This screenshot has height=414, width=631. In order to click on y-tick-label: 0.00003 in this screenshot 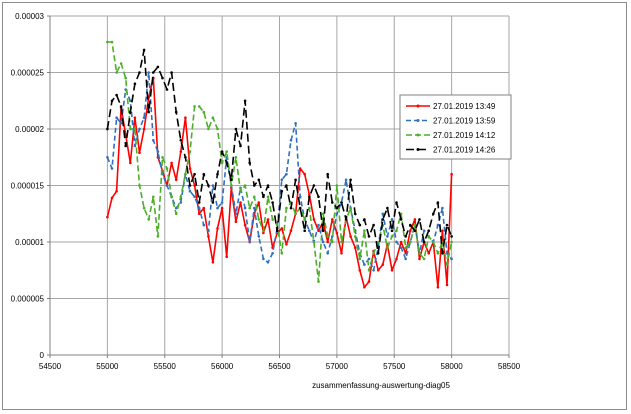, I will do `click(29, 16)`.